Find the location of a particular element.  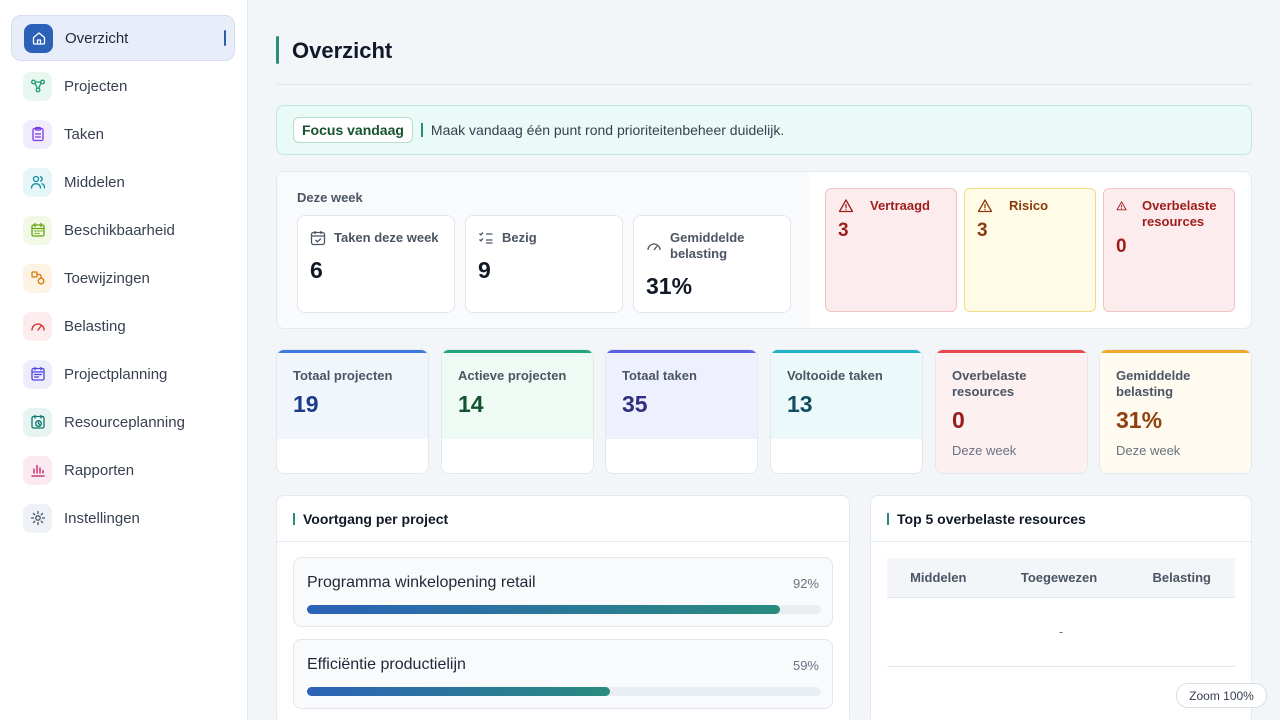

sidebar-item-resourceplanning: Resourceplanning is located at coordinates (123, 422).